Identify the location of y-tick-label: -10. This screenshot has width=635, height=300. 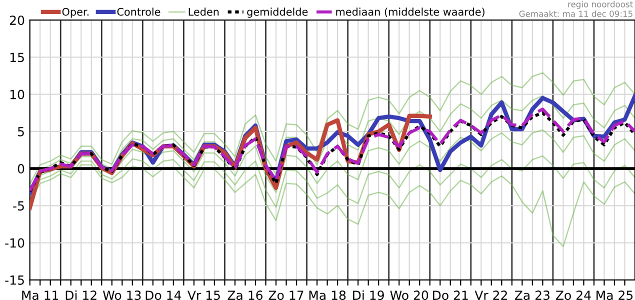
(14, 243).